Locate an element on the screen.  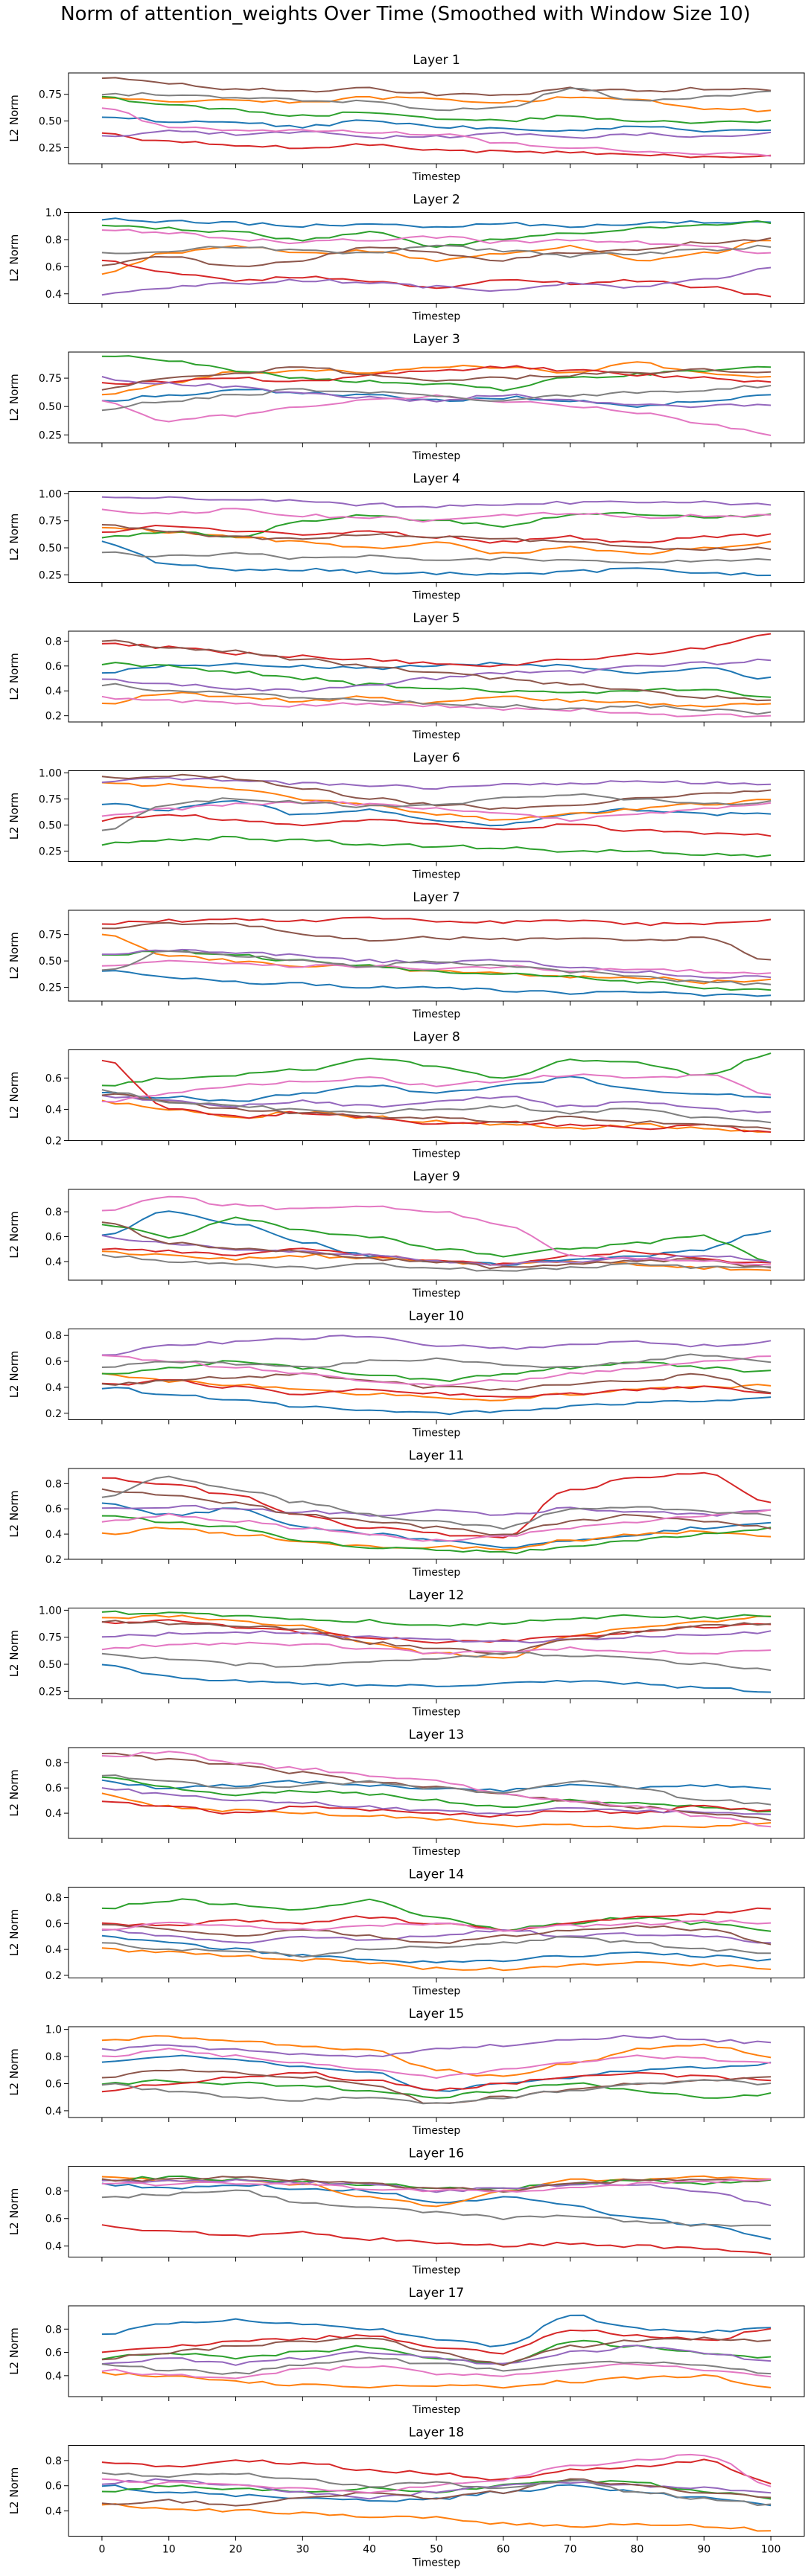
subplot-title: Layer 8 is located at coordinates (437, 1037).